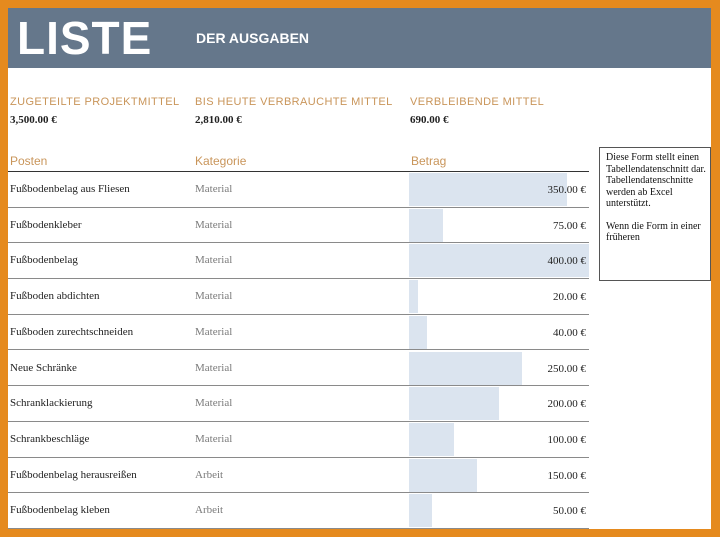 The height and width of the screenshot is (537, 720). What do you see at coordinates (51, 403) in the screenshot?
I see `cell-posten: Schranklackierung` at bounding box center [51, 403].